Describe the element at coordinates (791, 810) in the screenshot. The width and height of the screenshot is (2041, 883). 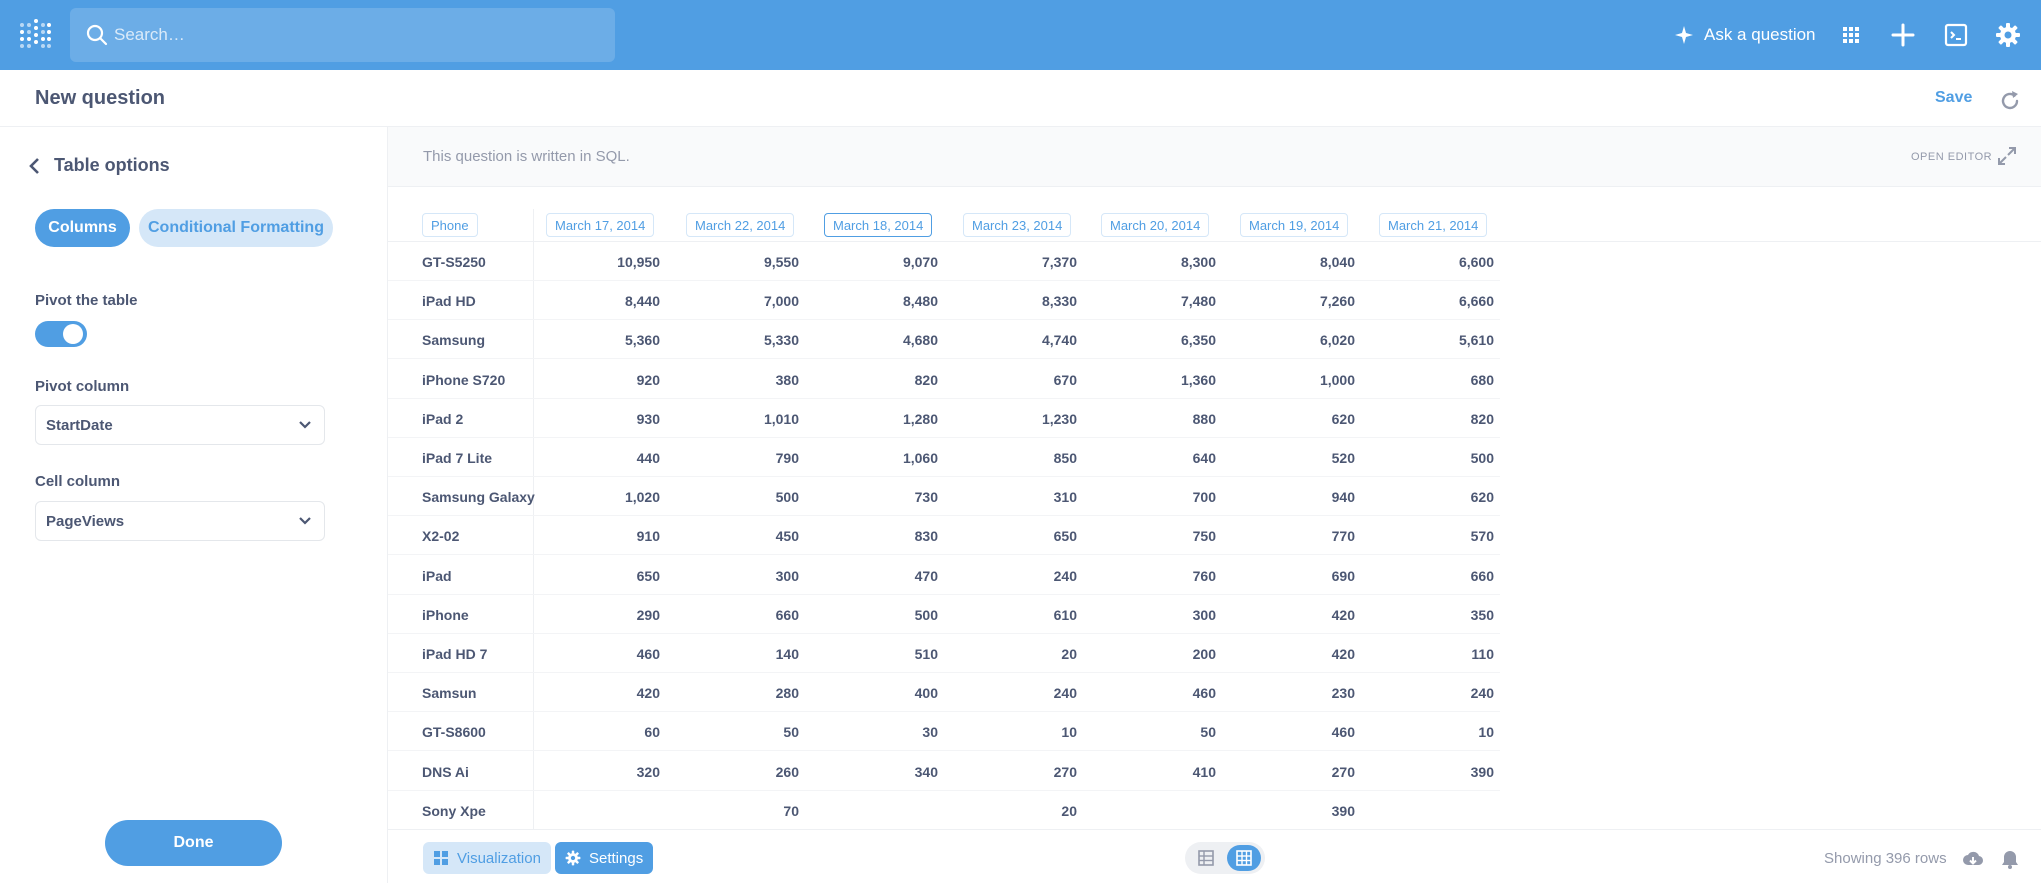
I see `table-cell: 70` at that location.